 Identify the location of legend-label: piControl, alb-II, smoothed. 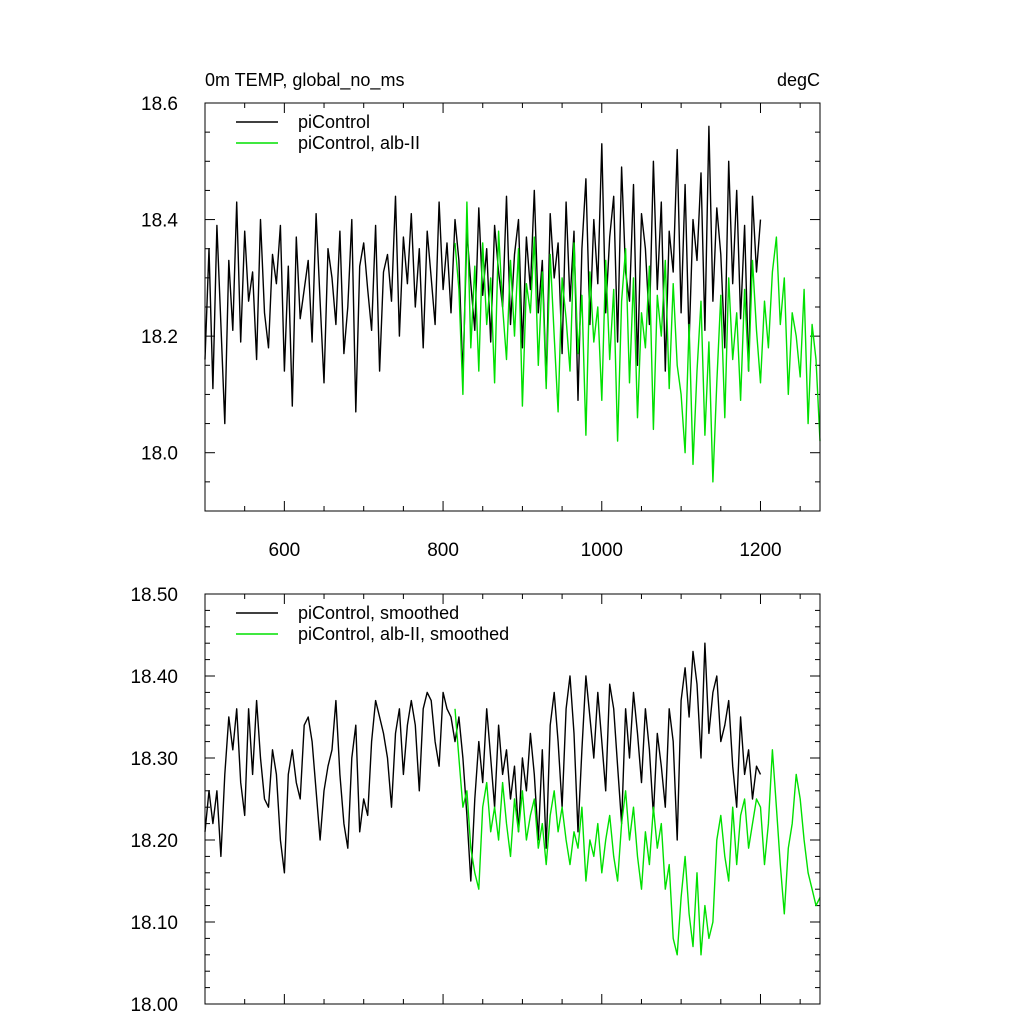
(403, 634).